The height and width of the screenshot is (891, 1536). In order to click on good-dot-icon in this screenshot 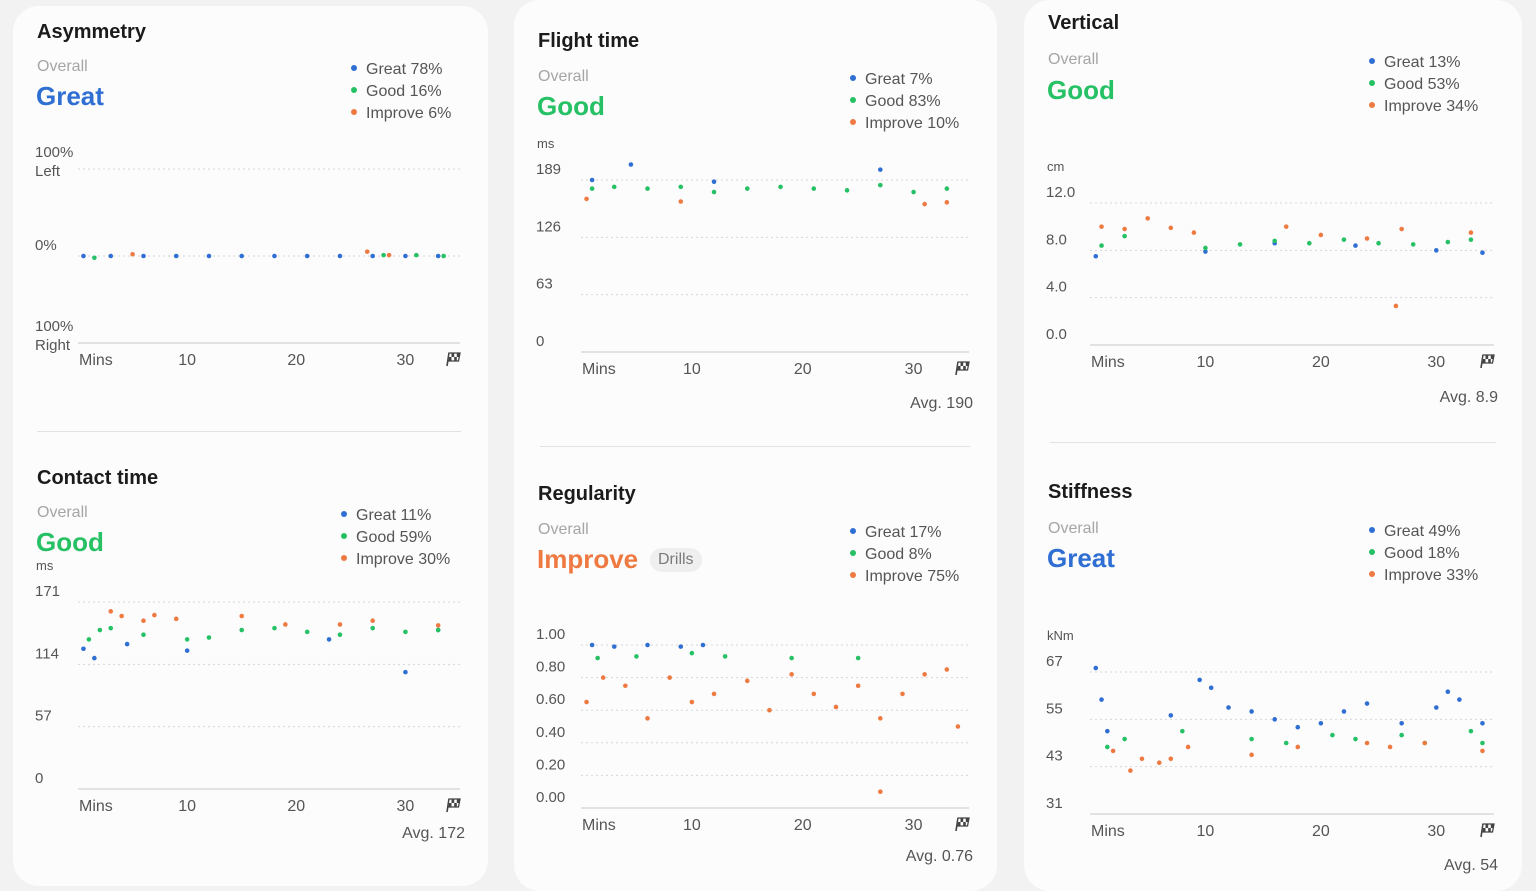, I will do `click(1372, 82)`.